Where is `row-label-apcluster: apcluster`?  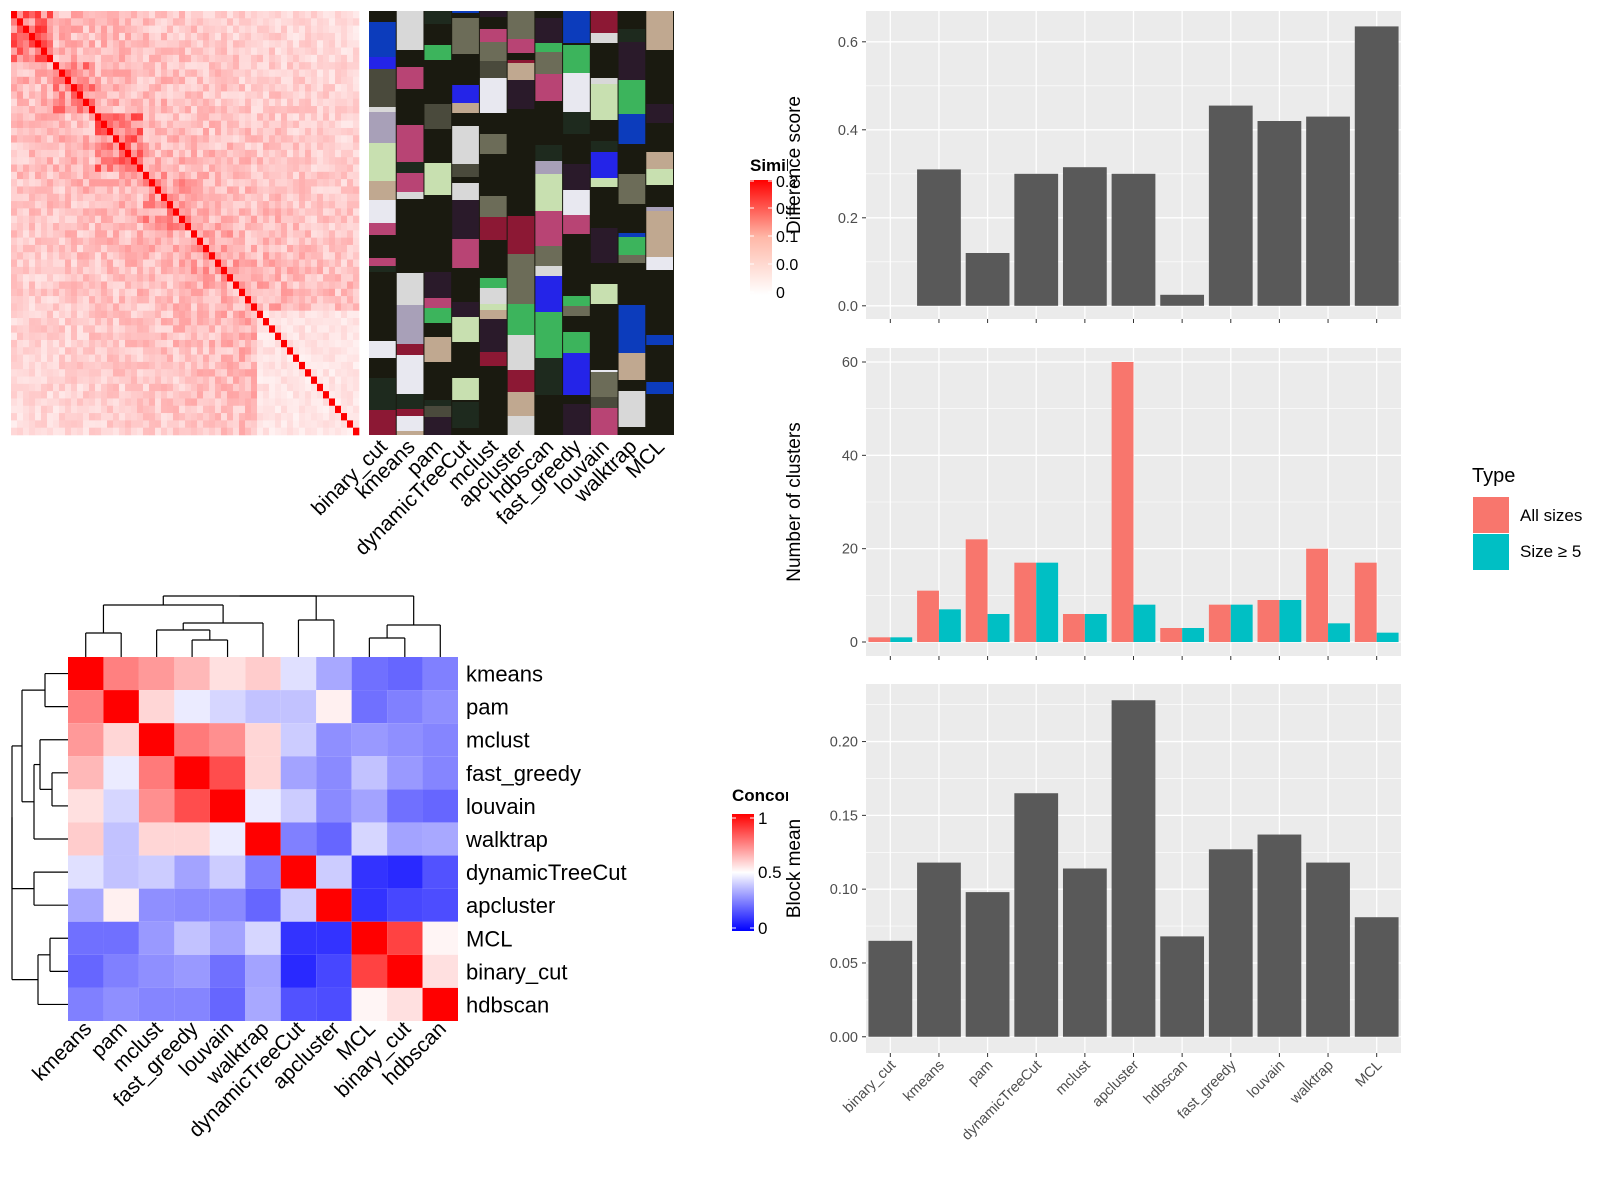 row-label-apcluster: apcluster is located at coordinates (510, 905).